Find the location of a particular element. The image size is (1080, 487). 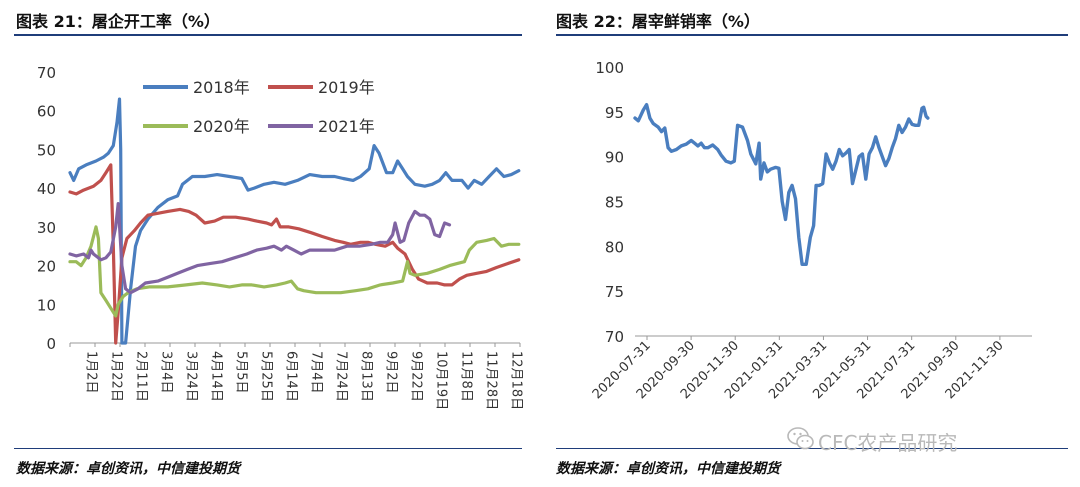

x-tick-label-left: 3月4日 is located at coordinates (166, 372).